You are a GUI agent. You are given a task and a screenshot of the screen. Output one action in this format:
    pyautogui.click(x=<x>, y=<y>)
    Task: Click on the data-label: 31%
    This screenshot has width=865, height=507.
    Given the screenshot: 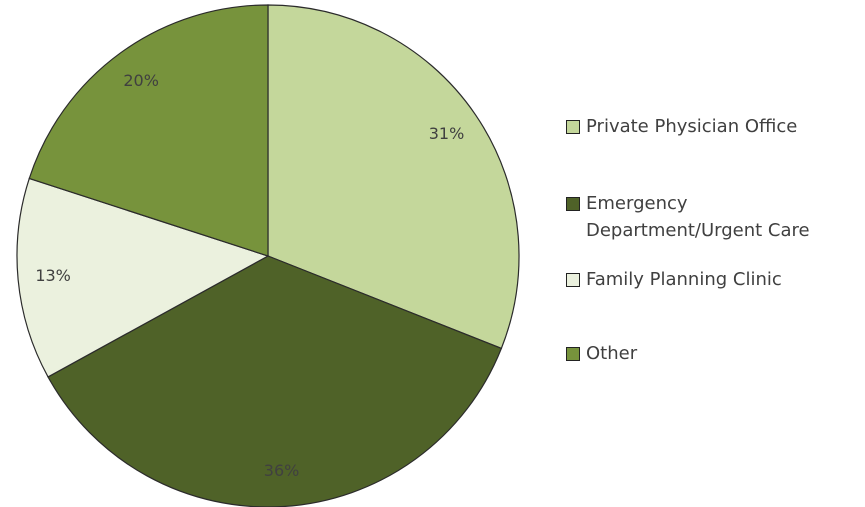 What is the action you would take?
    pyautogui.click(x=447, y=133)
    